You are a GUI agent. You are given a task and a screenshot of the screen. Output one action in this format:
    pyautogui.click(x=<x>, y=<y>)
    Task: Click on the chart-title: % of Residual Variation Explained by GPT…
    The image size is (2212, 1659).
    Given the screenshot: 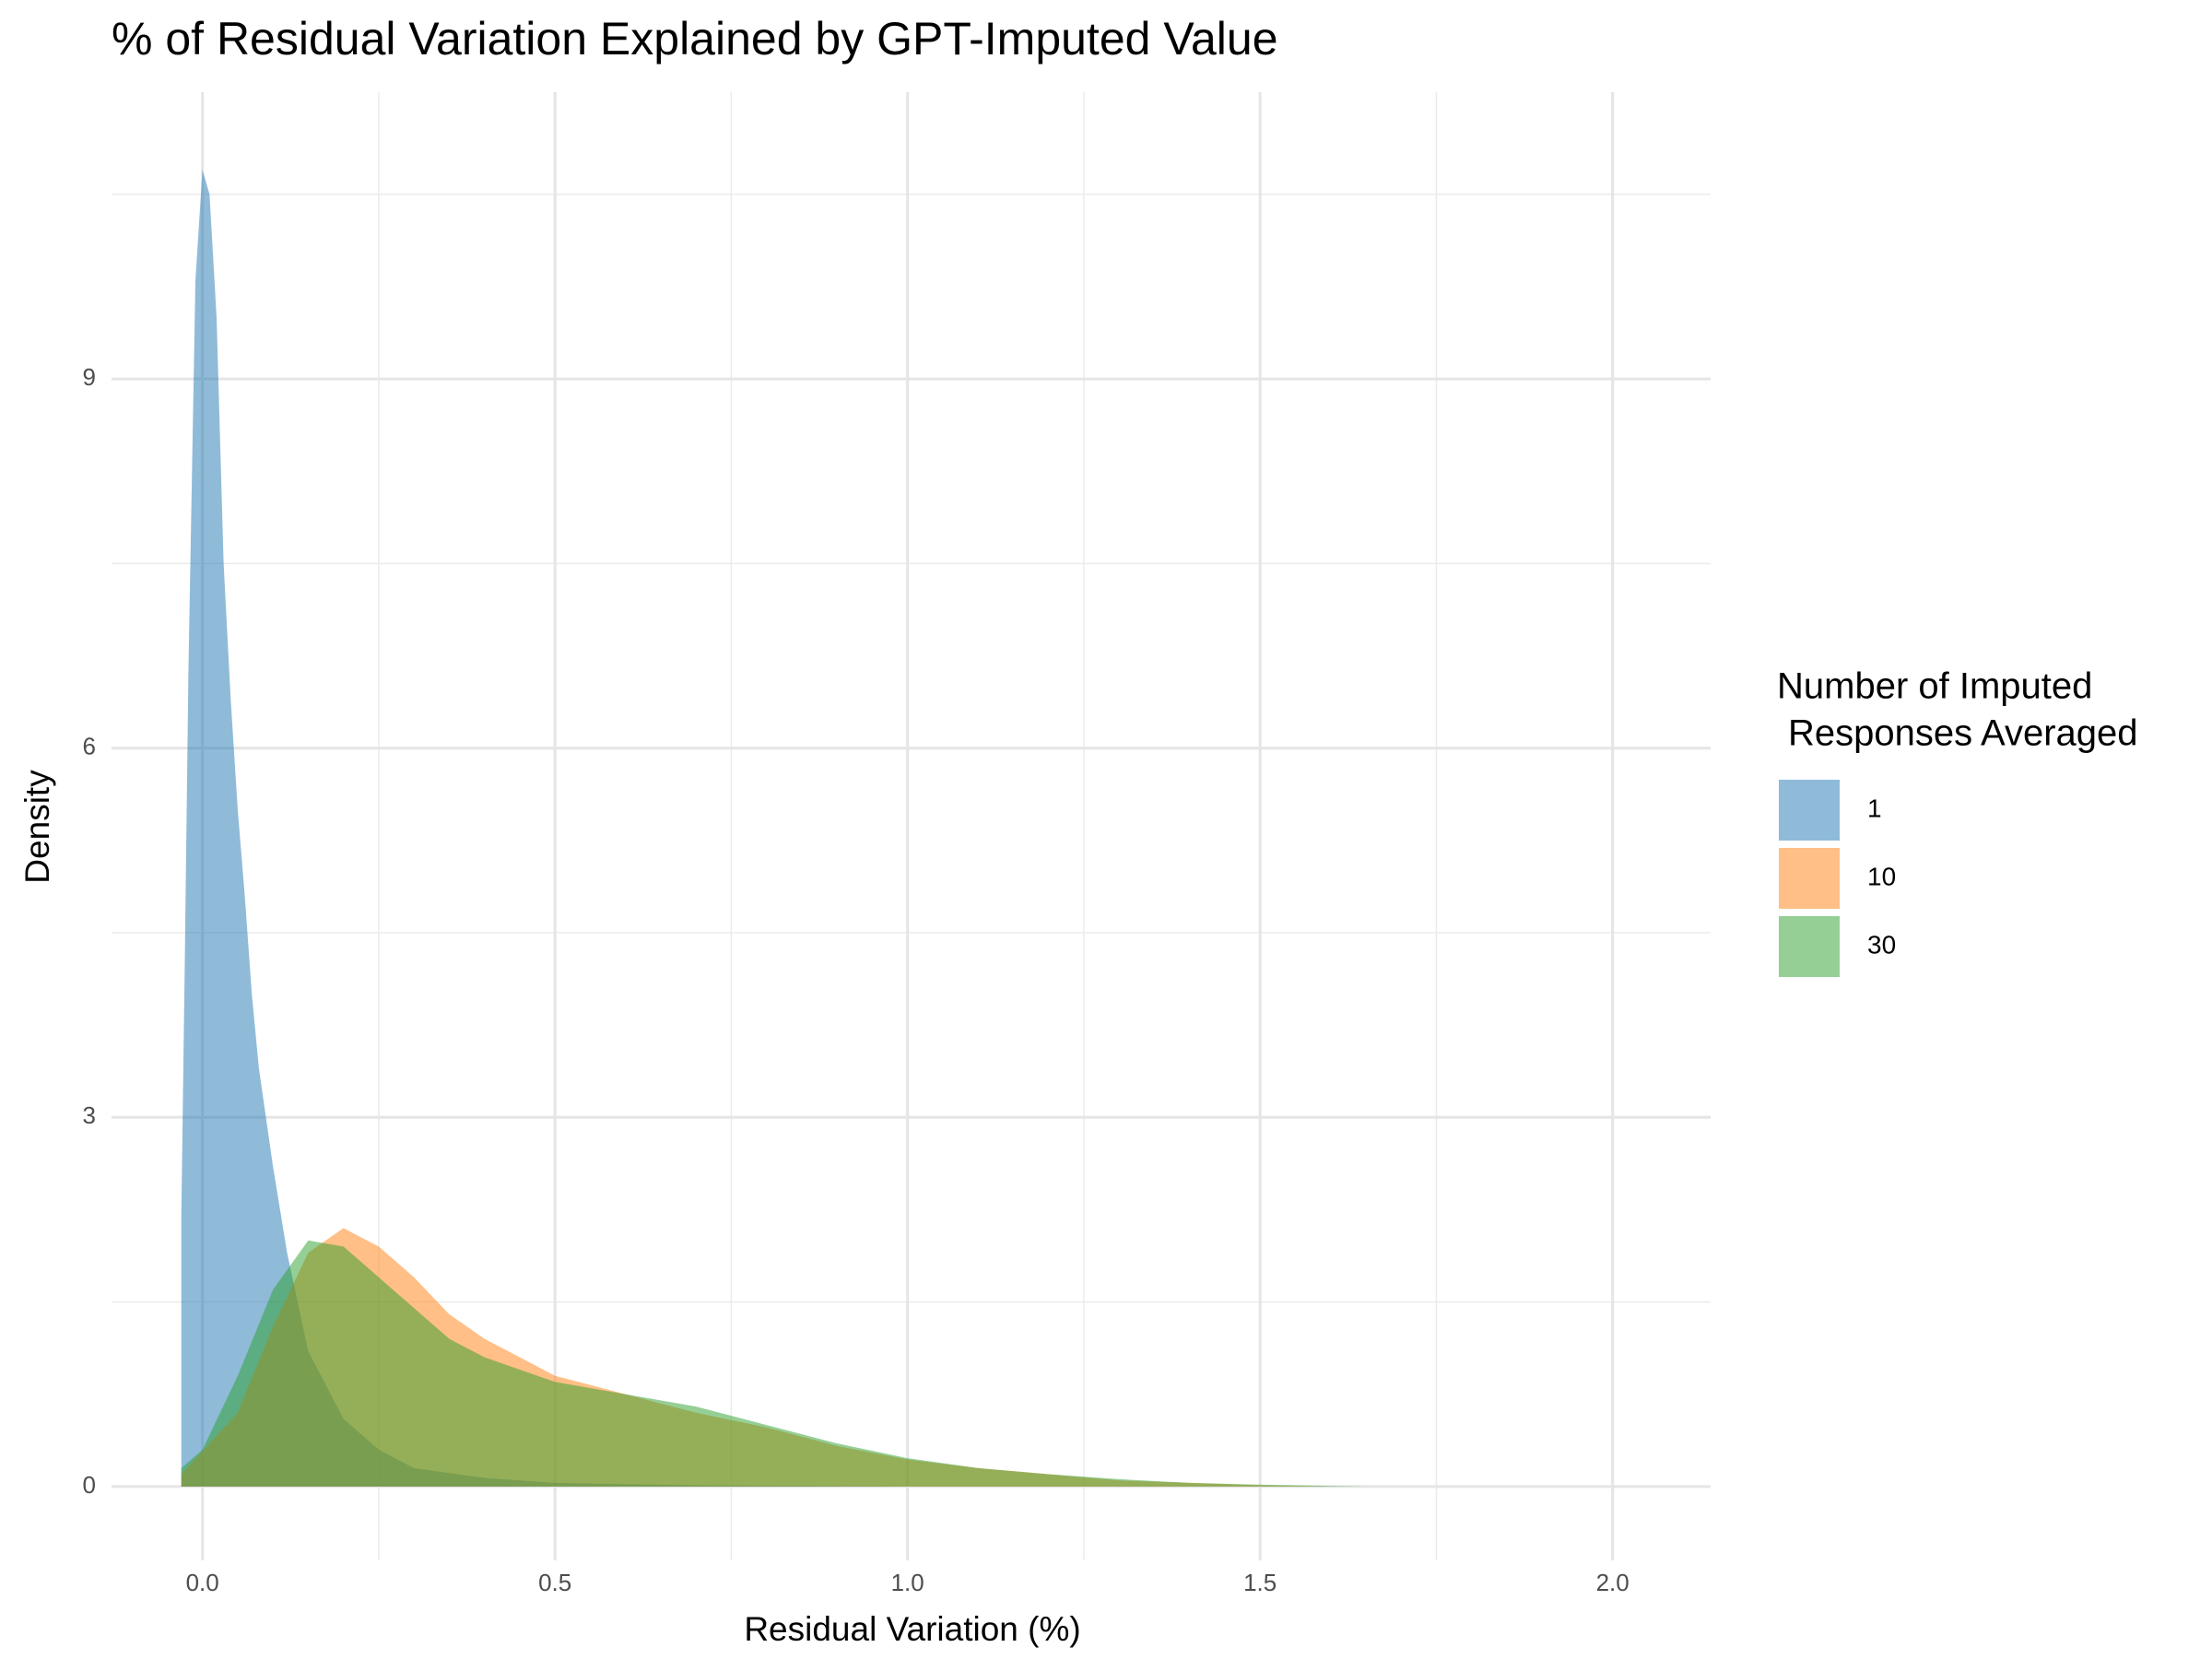 What is the action you would take?
    pyautogui.click(x=695, y=39)
    